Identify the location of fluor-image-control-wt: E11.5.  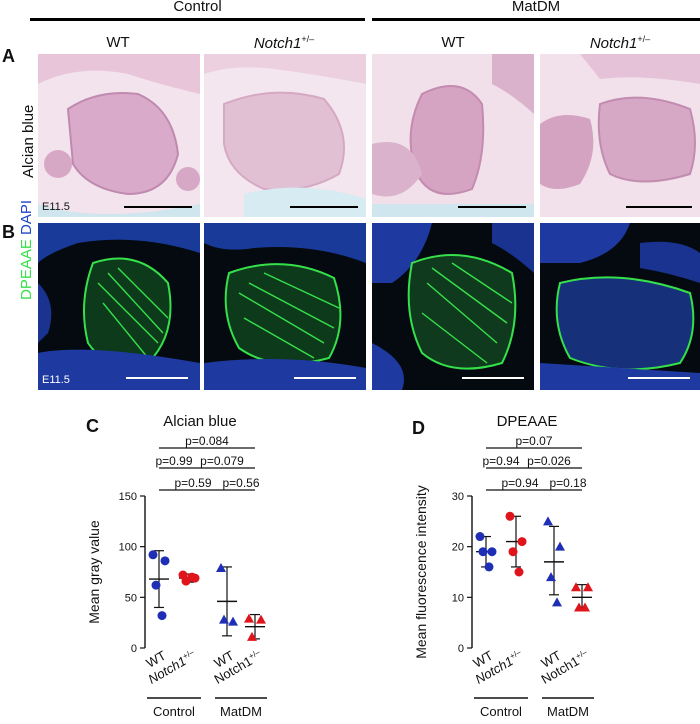
(119, 306).